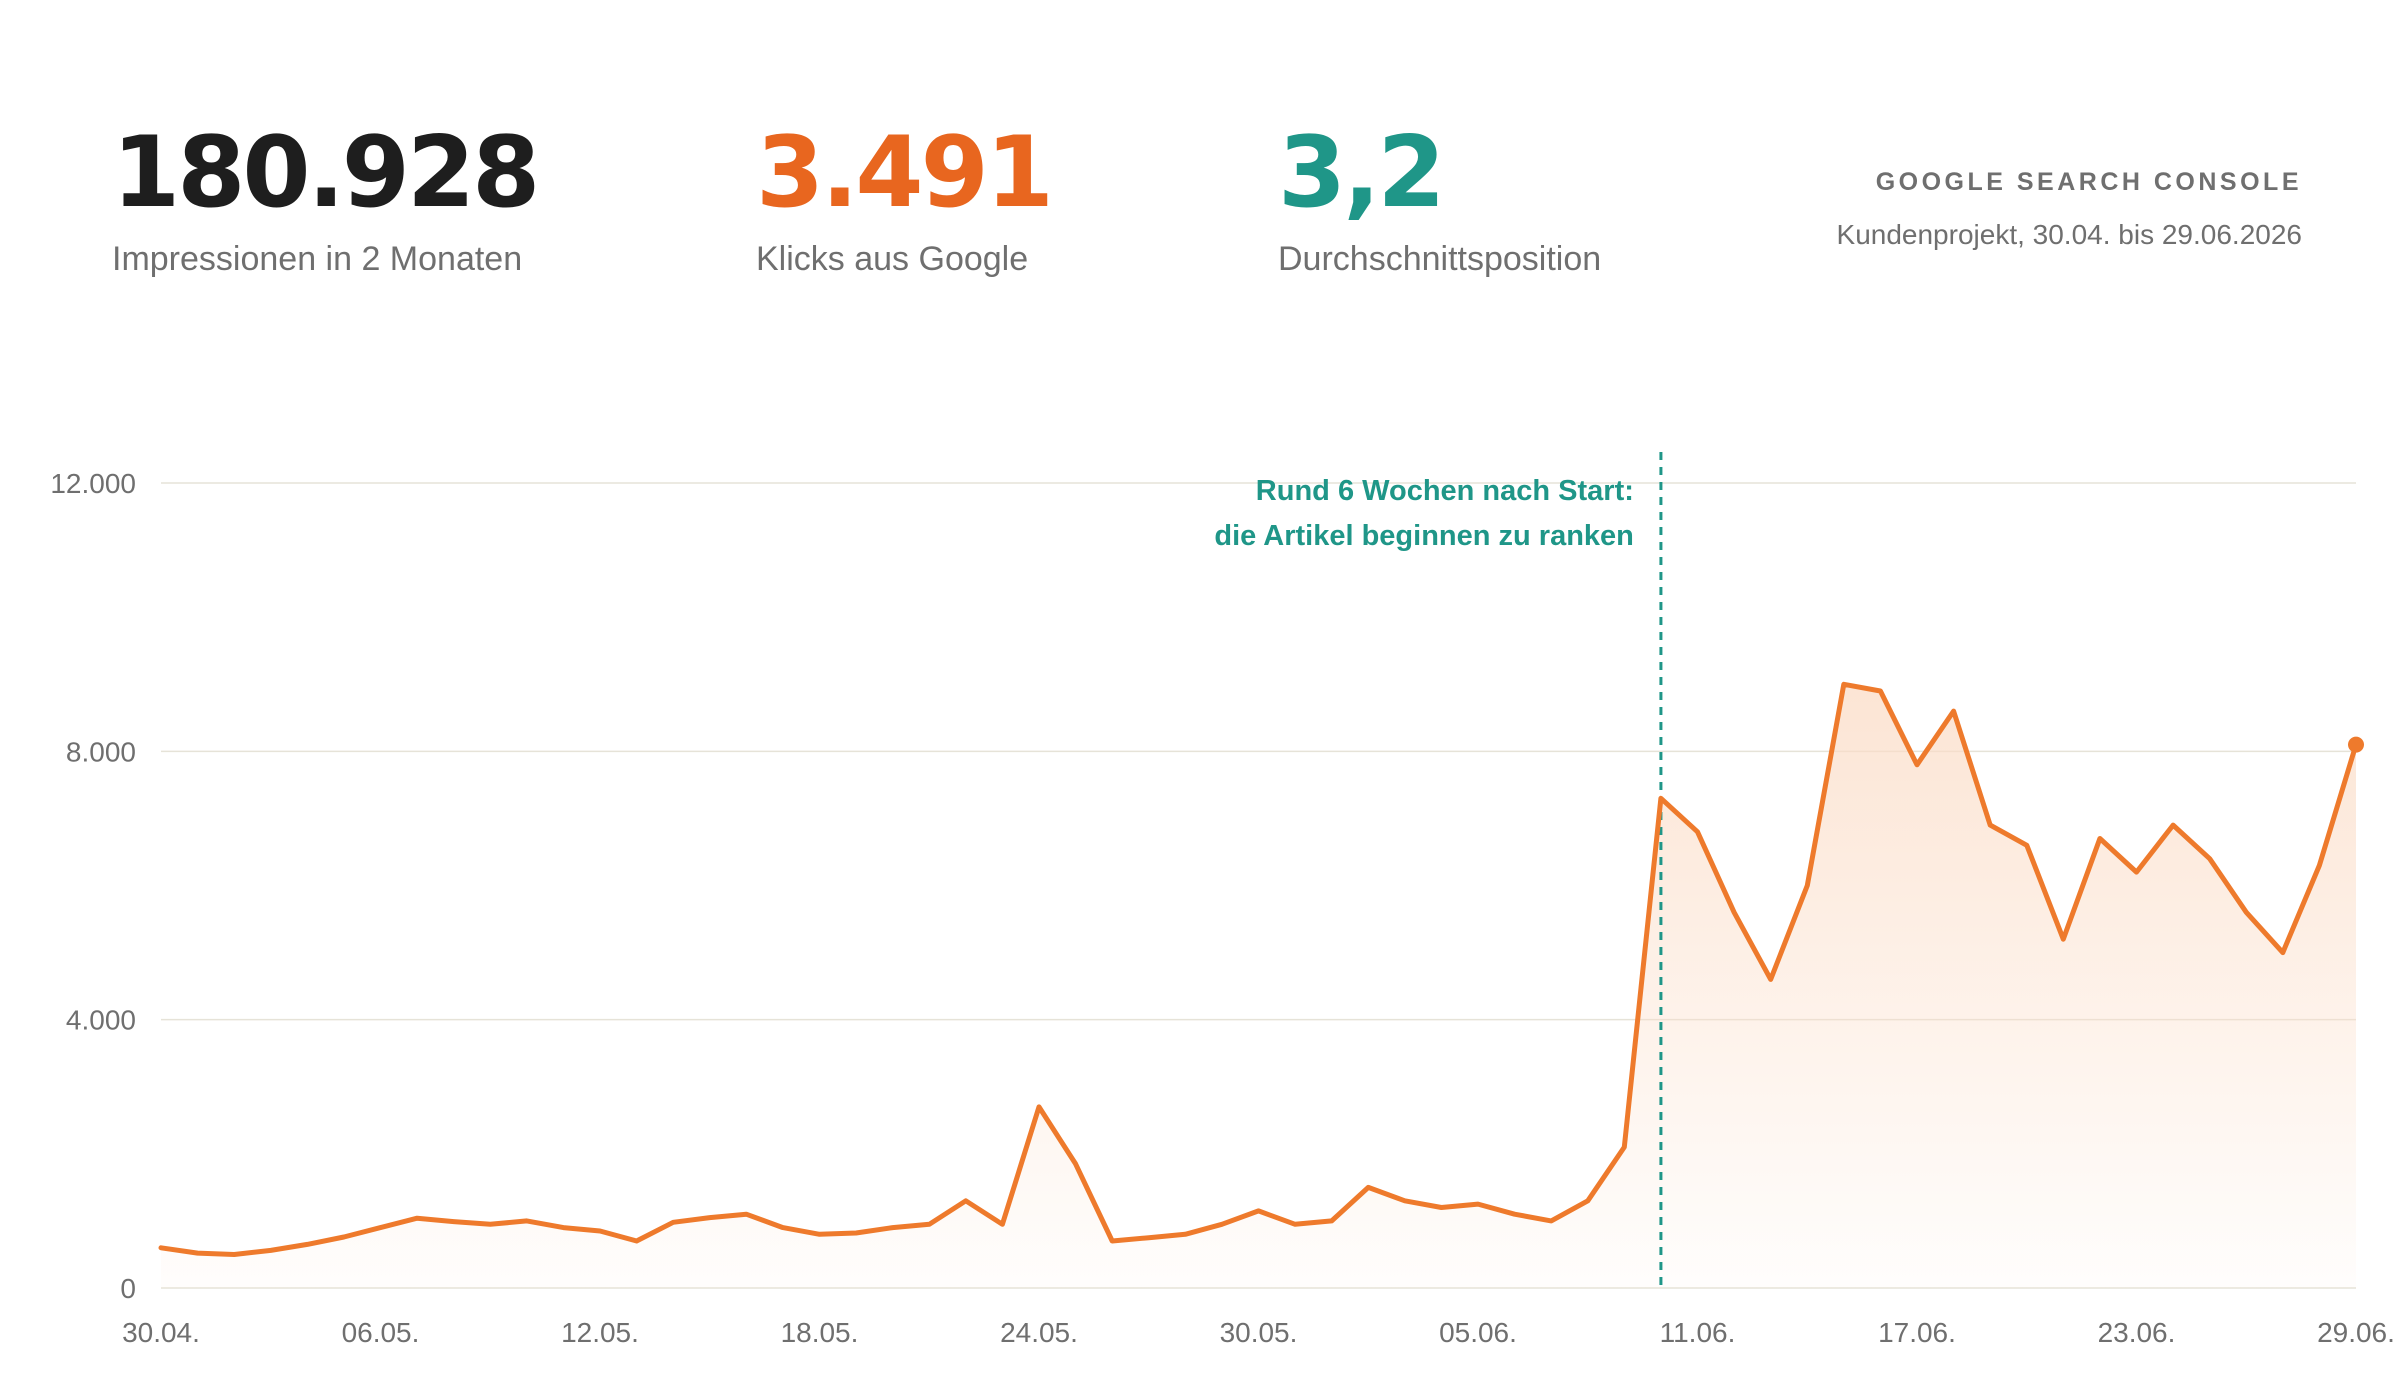 The width and height of the screenshot is (2400, 1400). Describe the element at coordinates (1698, 1332) in the screenshot. I see `x-tick-label: 11.06.` at that location.